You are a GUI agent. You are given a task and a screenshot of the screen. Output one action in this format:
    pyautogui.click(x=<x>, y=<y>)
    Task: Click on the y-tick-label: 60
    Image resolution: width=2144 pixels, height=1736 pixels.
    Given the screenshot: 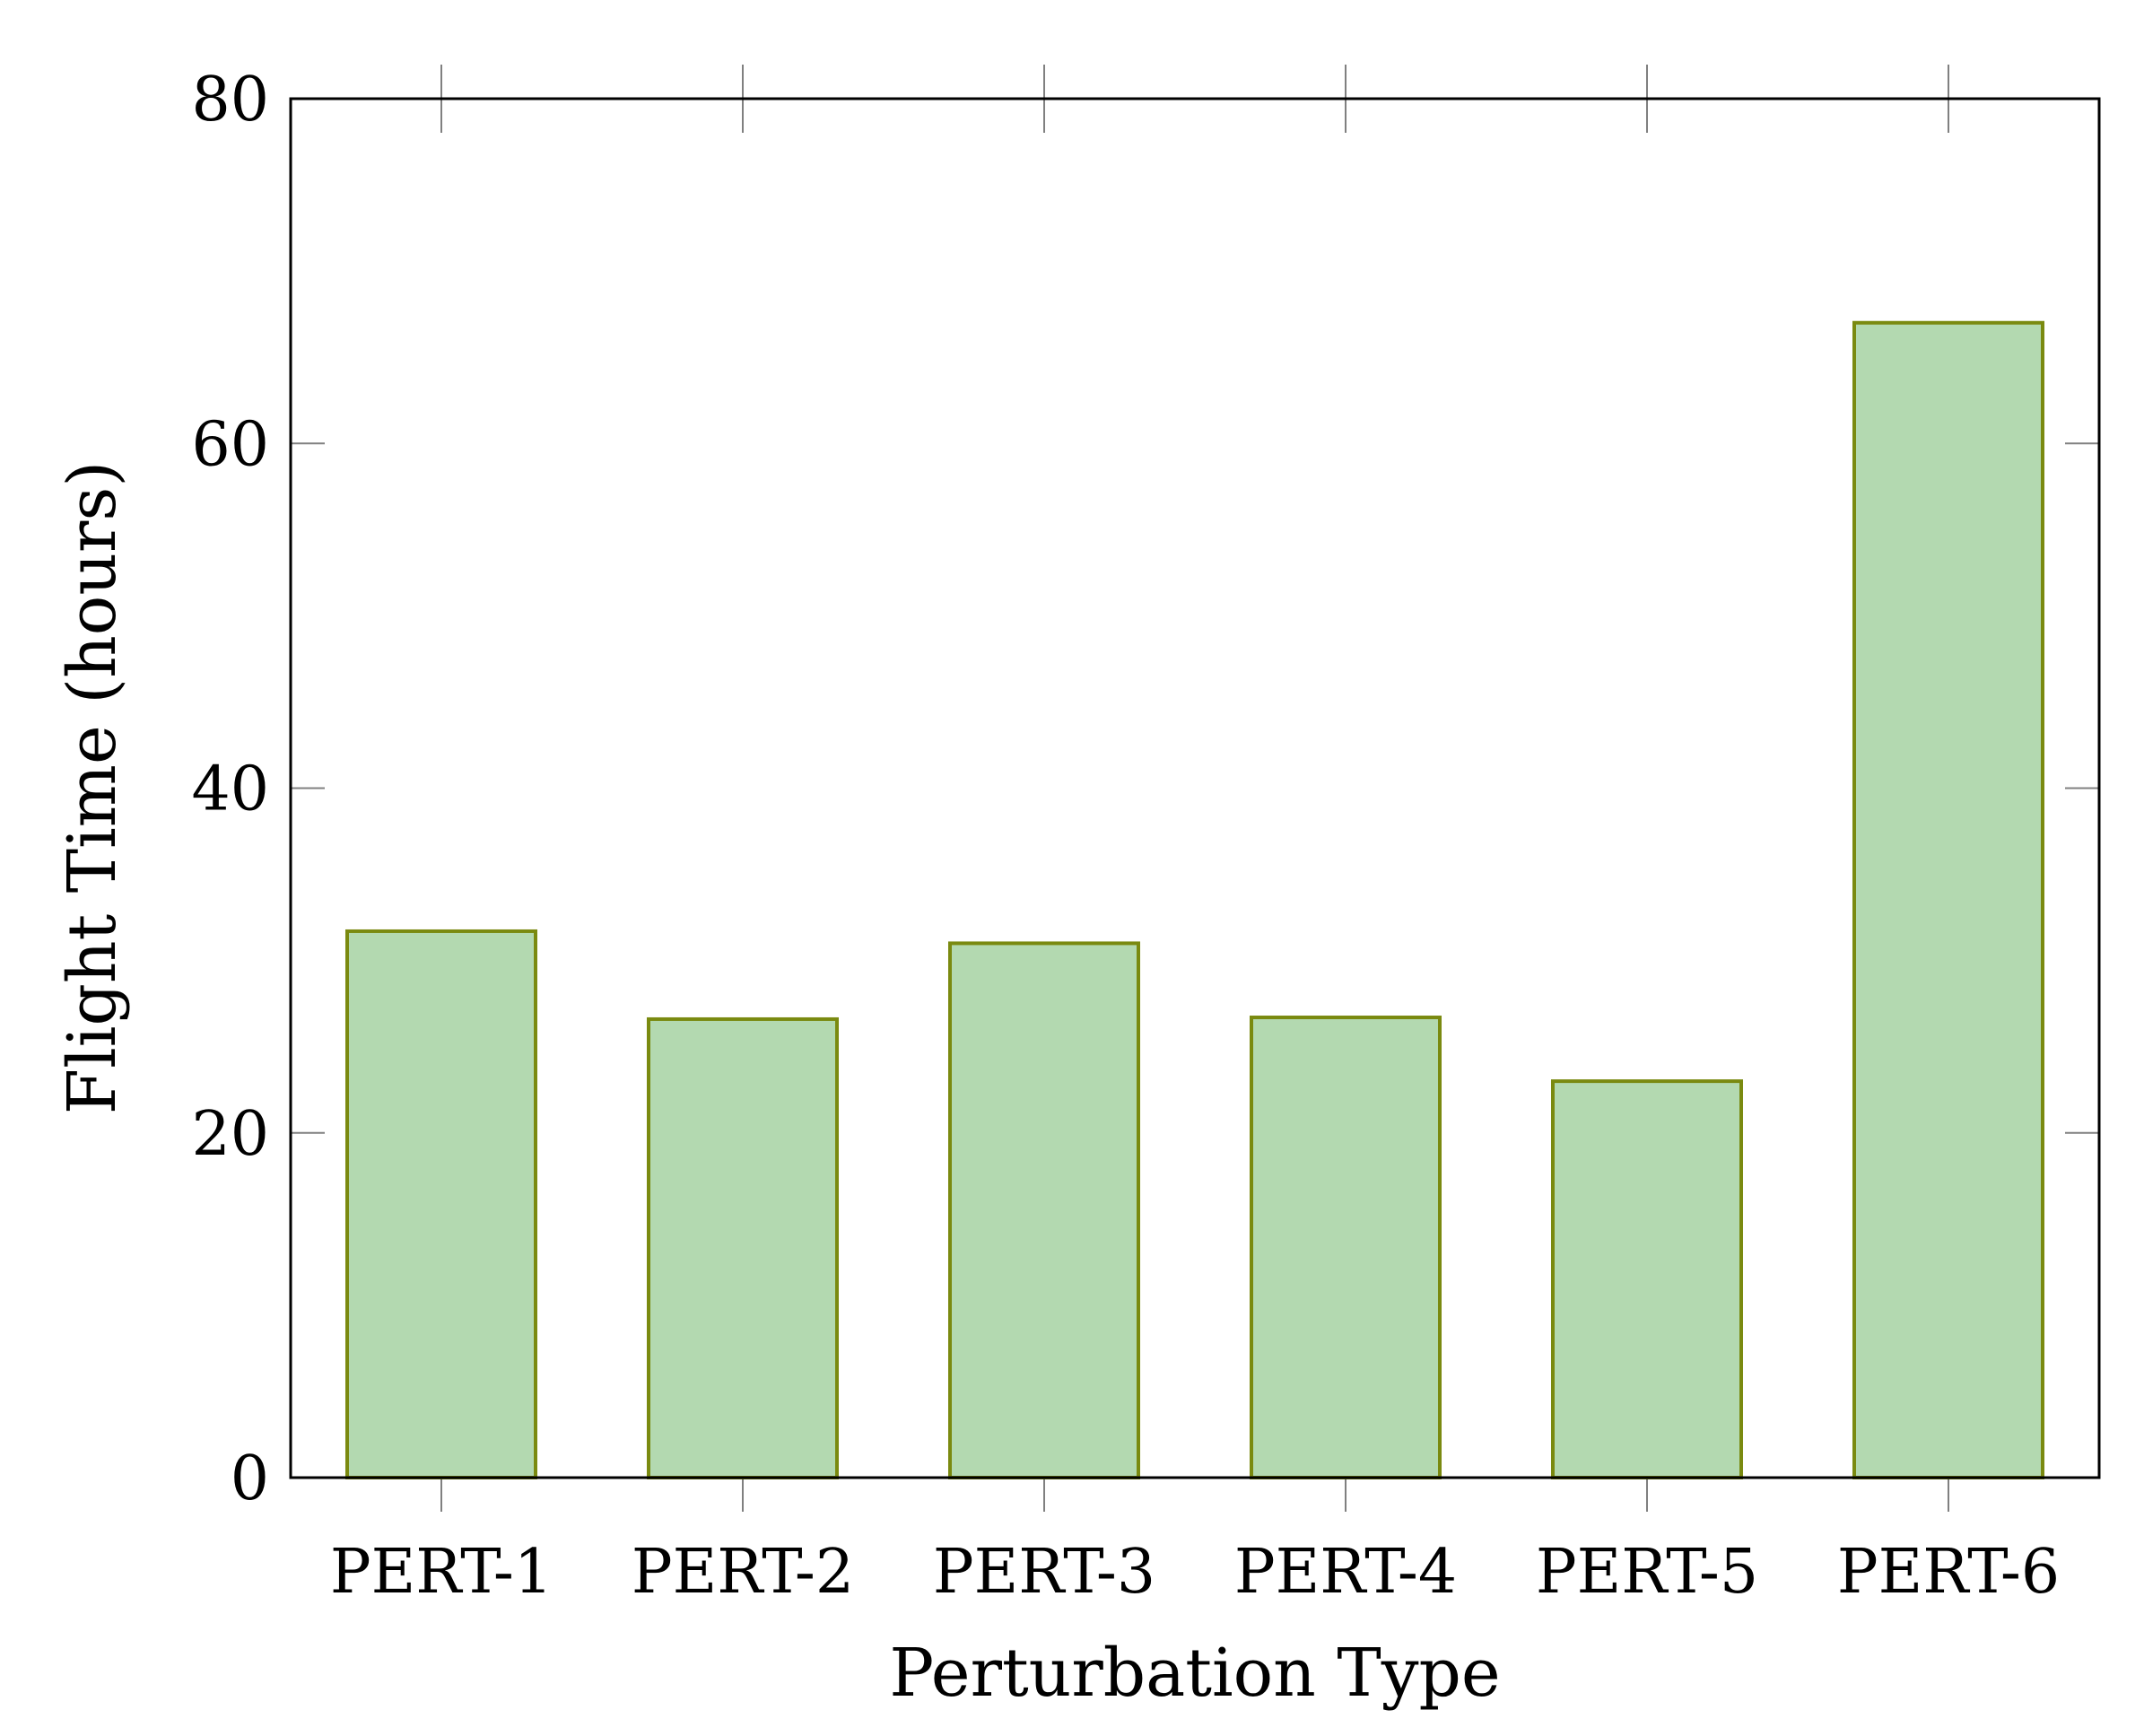 What is the action you would take?
    pyautogui.click(x=230, y=445)
    